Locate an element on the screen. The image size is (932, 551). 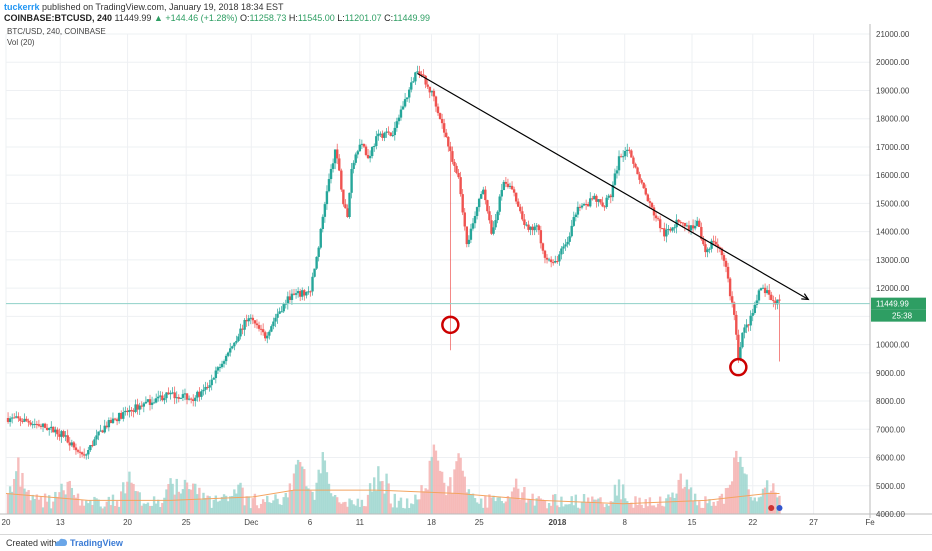
tradingview-brand: TradingView is located at coordinates (96, 543).